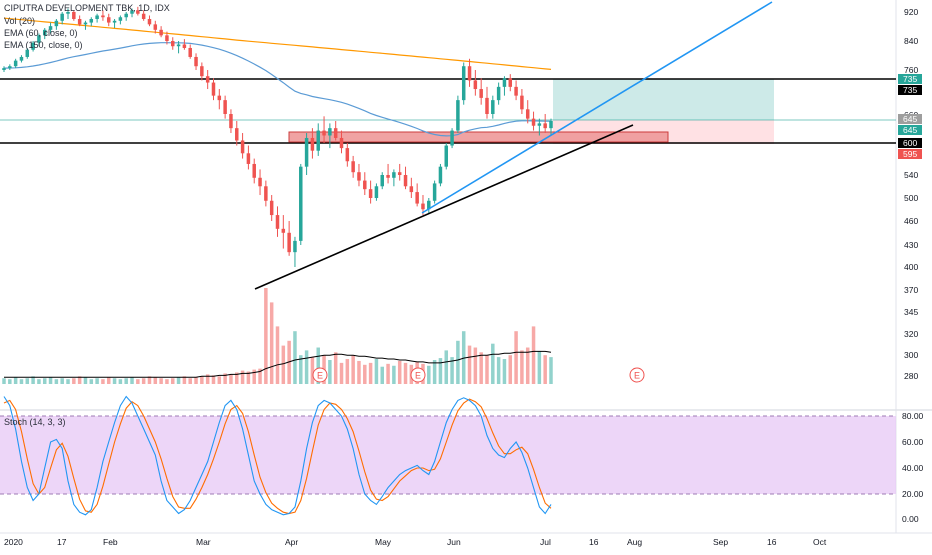  I want to click on stoch-axis: 80.00 60.00 40.00 20.00 0.00, so click(913, 467).